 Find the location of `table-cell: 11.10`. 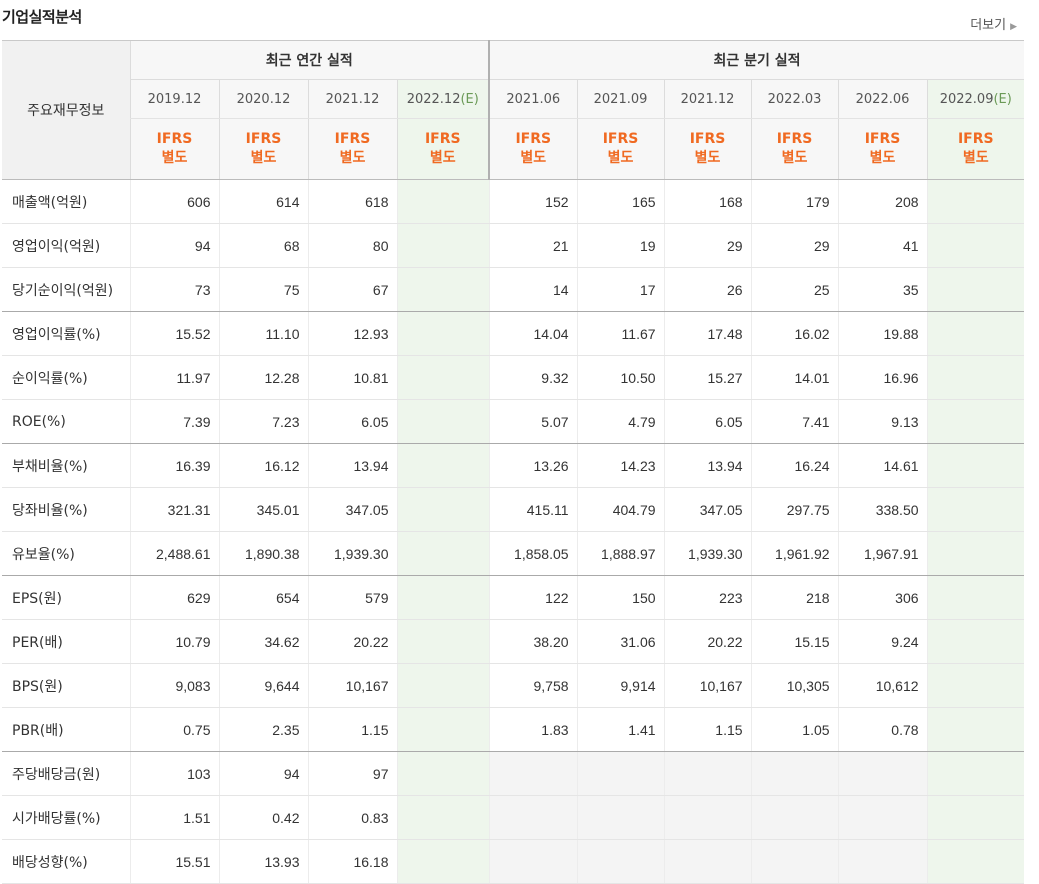

table-cell: 11.10 is located at coordinates (263, 333).